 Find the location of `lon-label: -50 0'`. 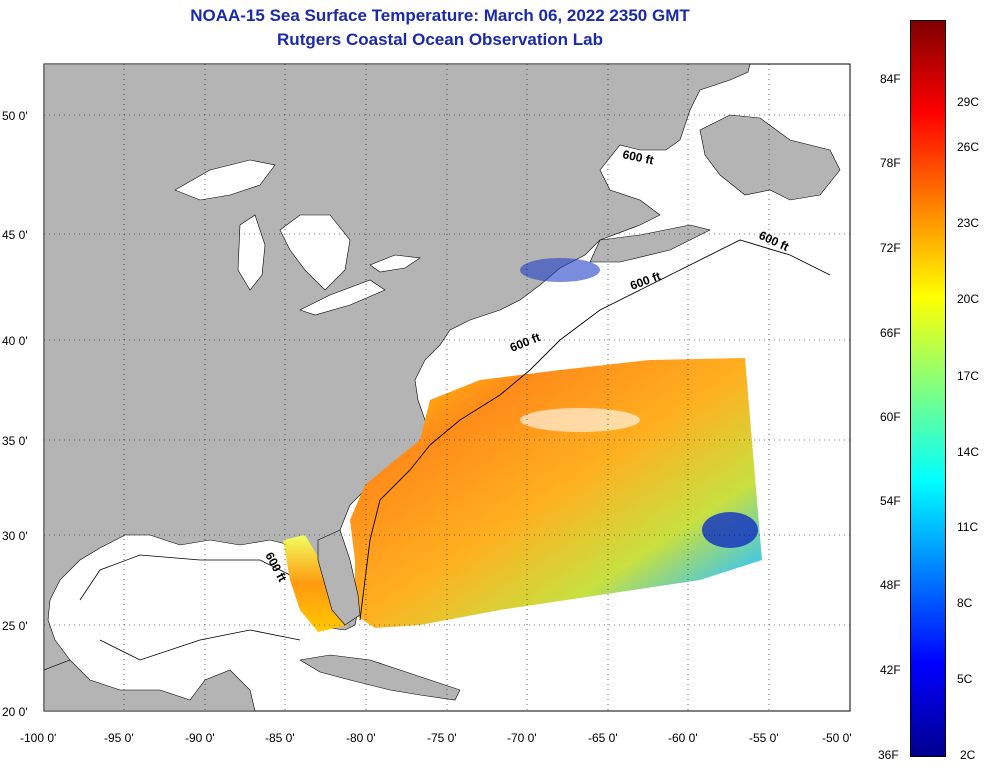

lon-label: -50 0' is located at coordinates (837, 738).